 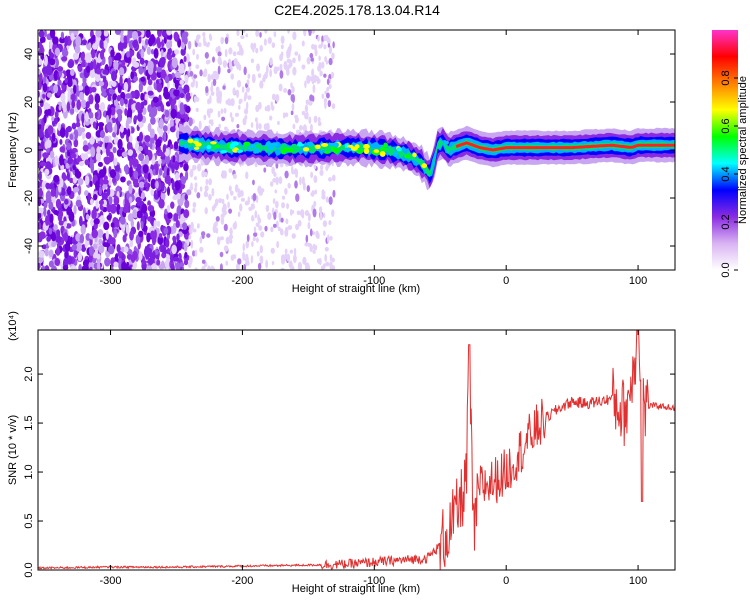 I want to click on y-tick-label: 20, so click(x=29, y=102).